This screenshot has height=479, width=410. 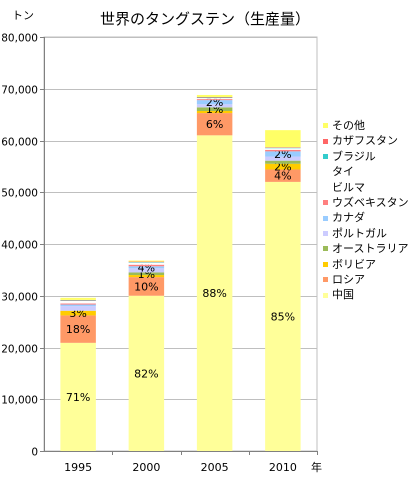 What do you see at coordinates (366, 279) in the screenshot?
I see `legend-item: ロシア` at bounding box center [366, 279].